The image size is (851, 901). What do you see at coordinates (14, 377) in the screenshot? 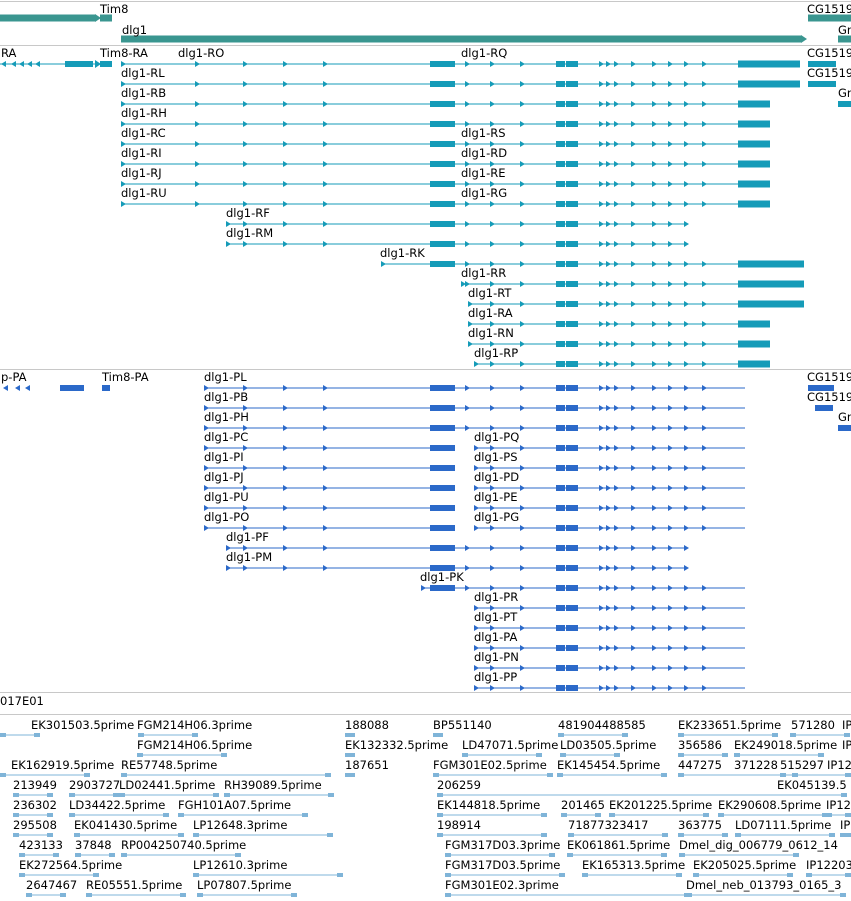
I see `protein-label: p-PA` at bounding box center [14, 377].